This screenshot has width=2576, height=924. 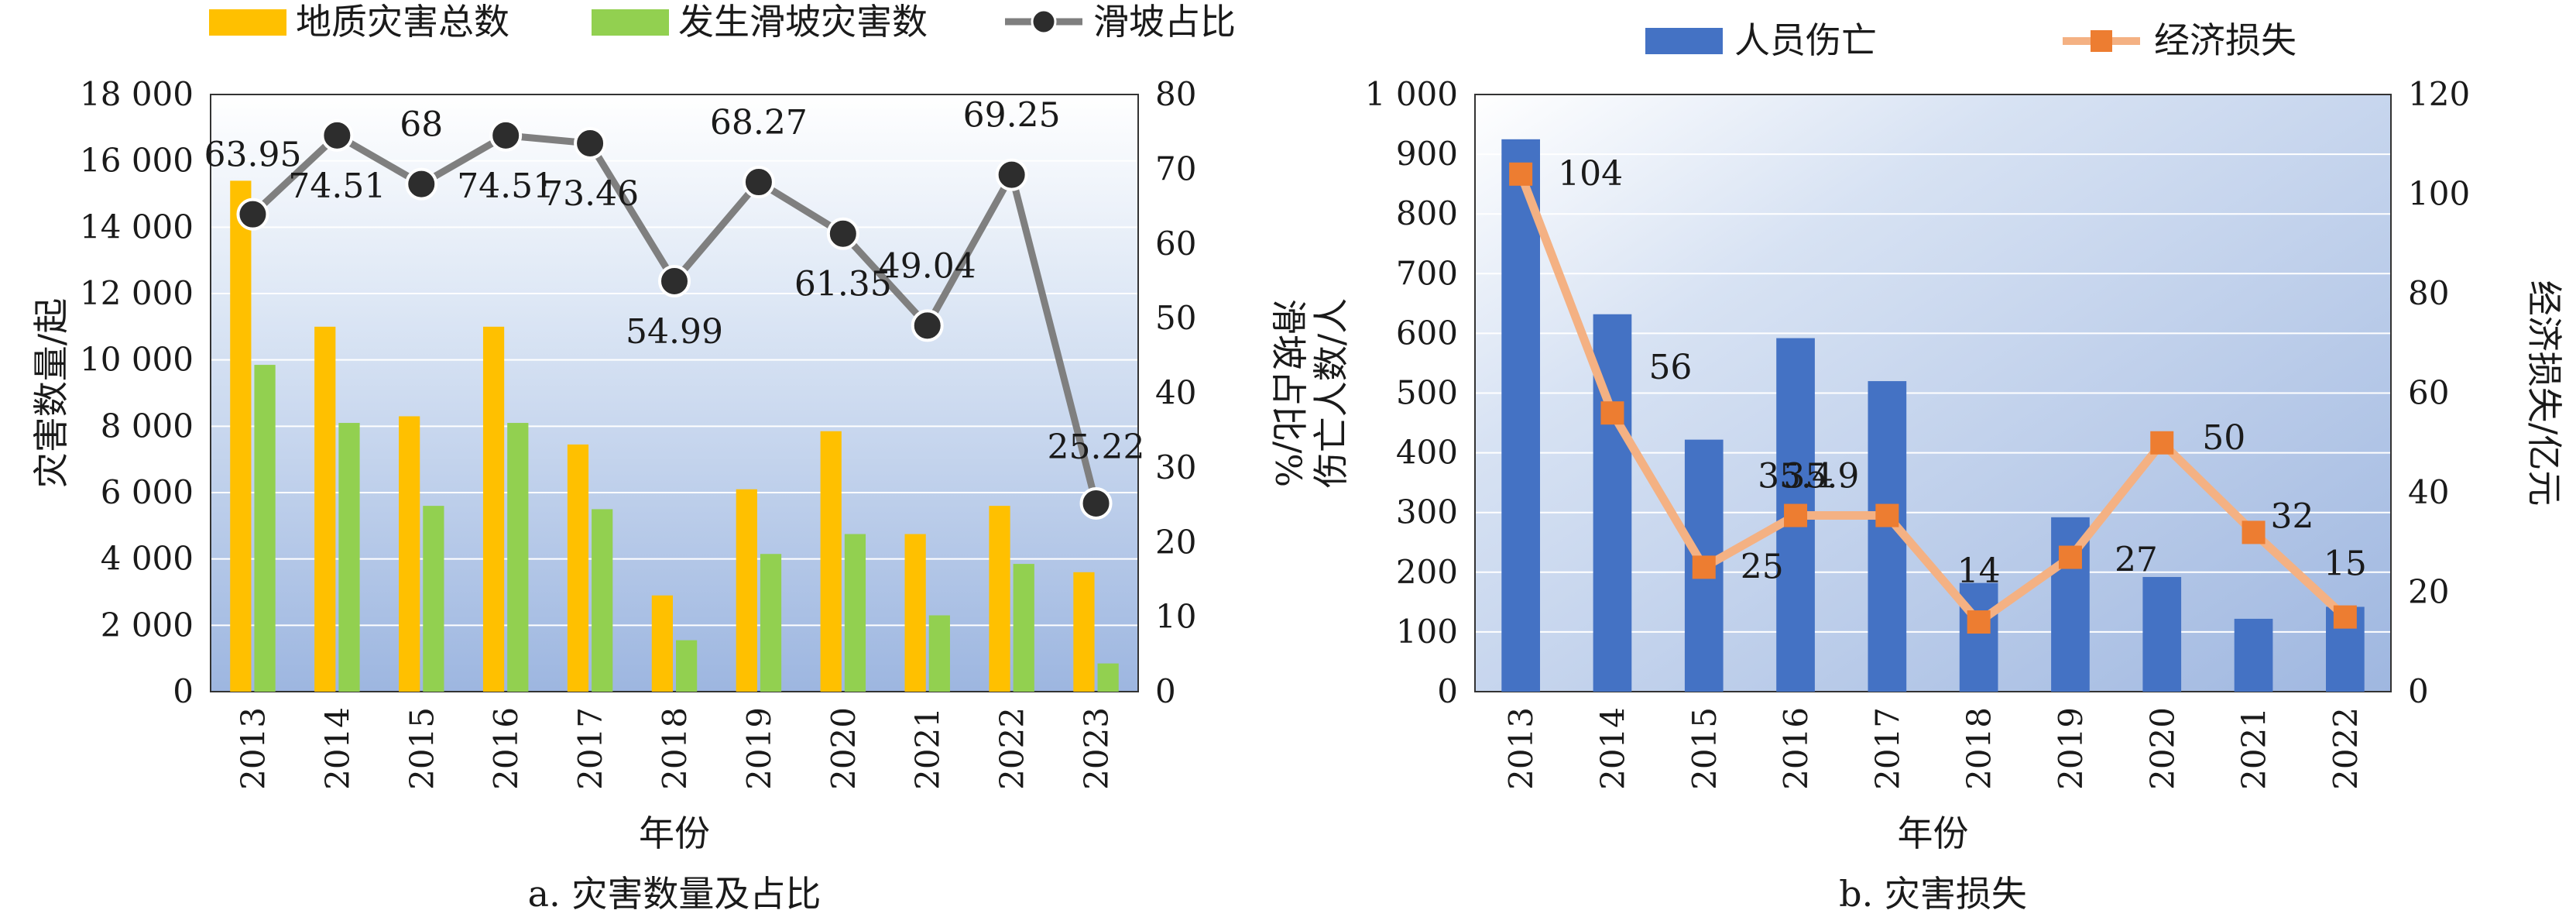 I want to click on y-tick-label: 200, so click(x=1427, y=572).